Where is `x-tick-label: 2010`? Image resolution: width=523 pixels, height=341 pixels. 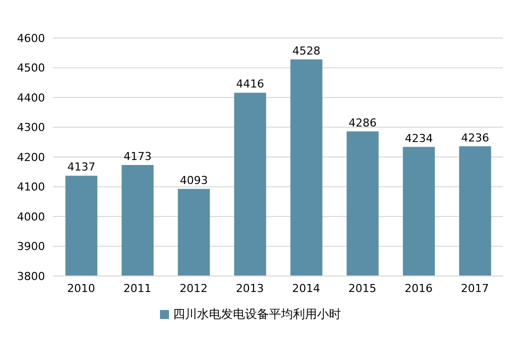 x-tick-label: 2010 is located at coordinates (81, 288).